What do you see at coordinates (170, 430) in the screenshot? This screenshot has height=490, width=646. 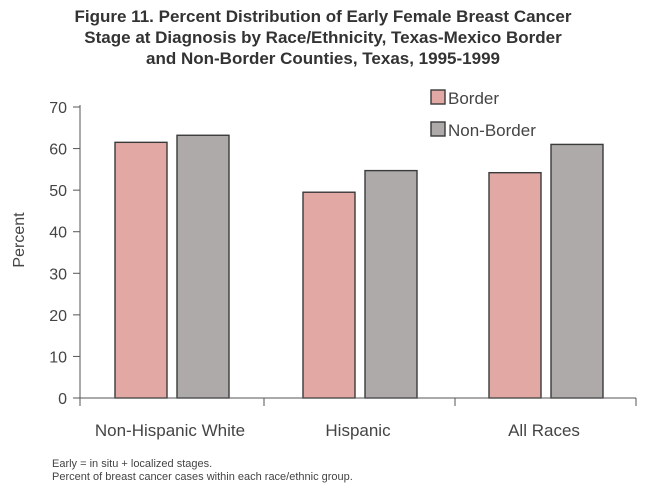 I see `category-label-0: Non-Hispanic White` at bounding box center [170, 430].